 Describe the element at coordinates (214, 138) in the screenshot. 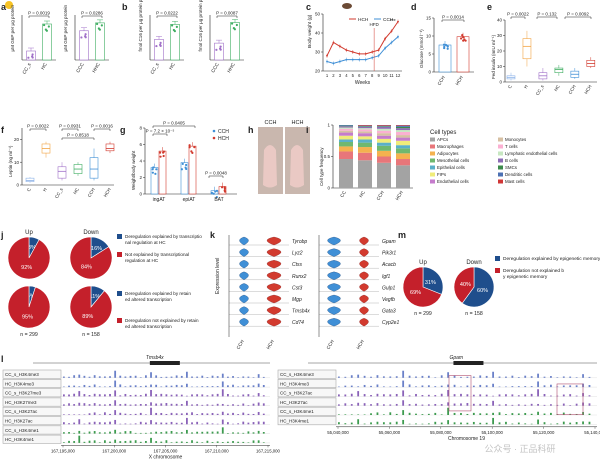

I see `legend-swatch-hch` at that location.